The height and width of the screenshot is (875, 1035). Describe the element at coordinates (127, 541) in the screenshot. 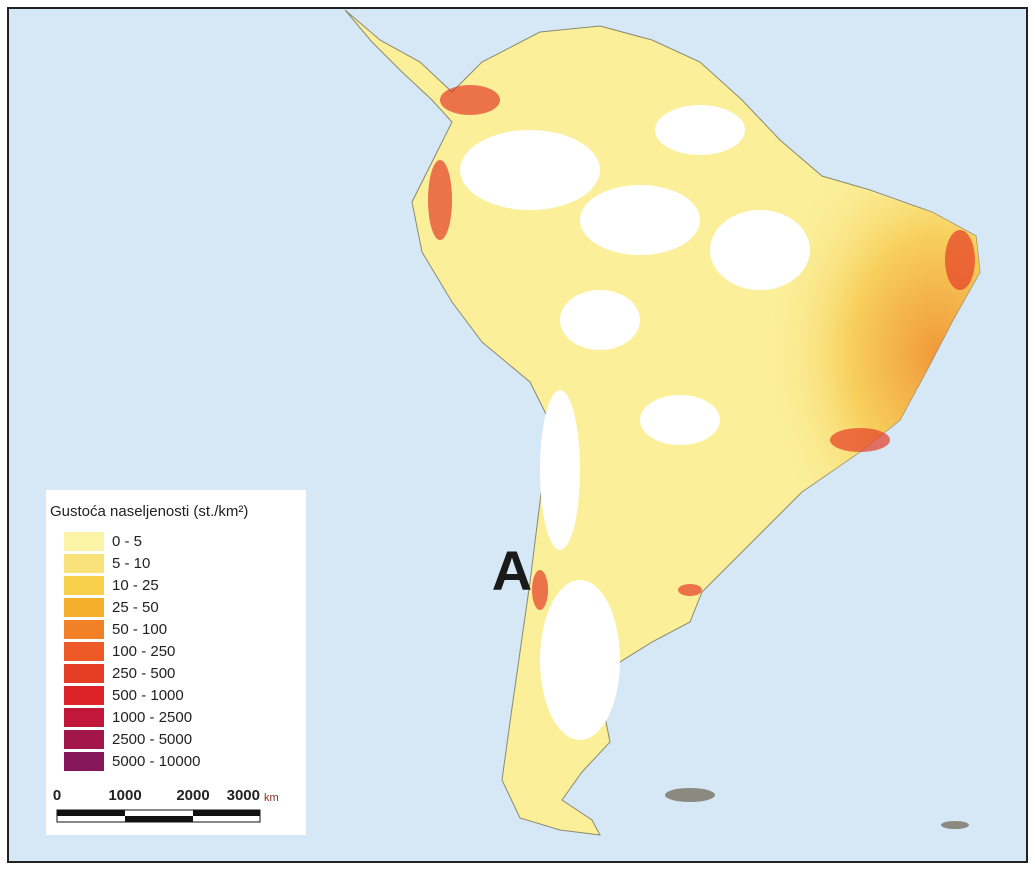

I see `legend-label: 0 - 5` at that location.